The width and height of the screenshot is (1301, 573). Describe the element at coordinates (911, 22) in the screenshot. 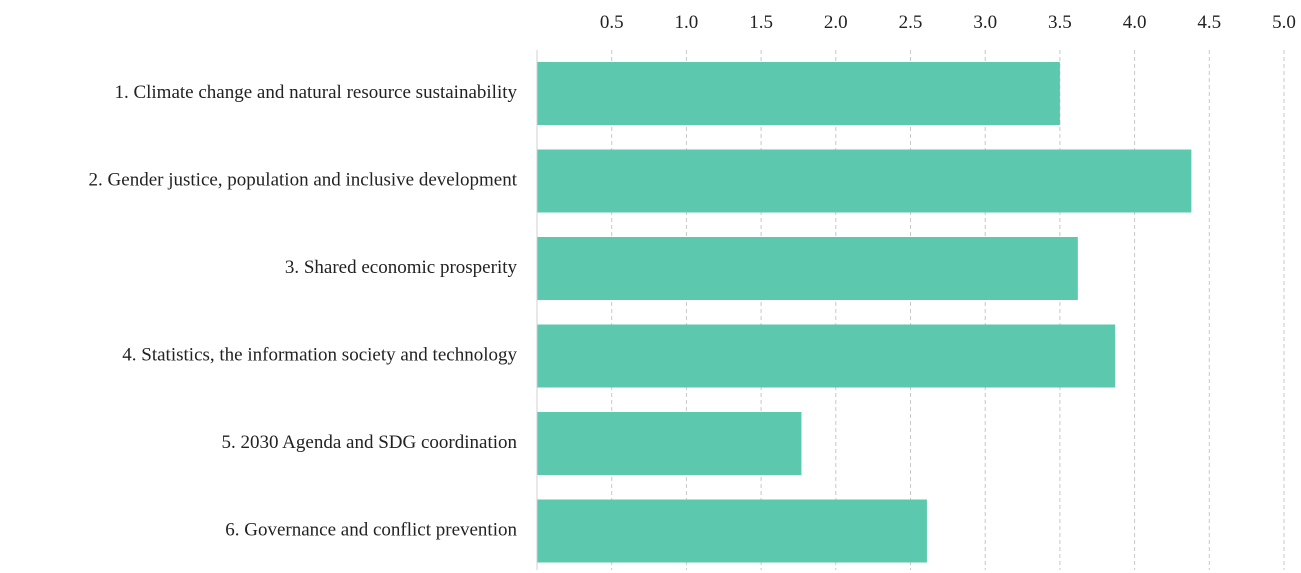

I see `x-tick-label: 2.5` at that location.